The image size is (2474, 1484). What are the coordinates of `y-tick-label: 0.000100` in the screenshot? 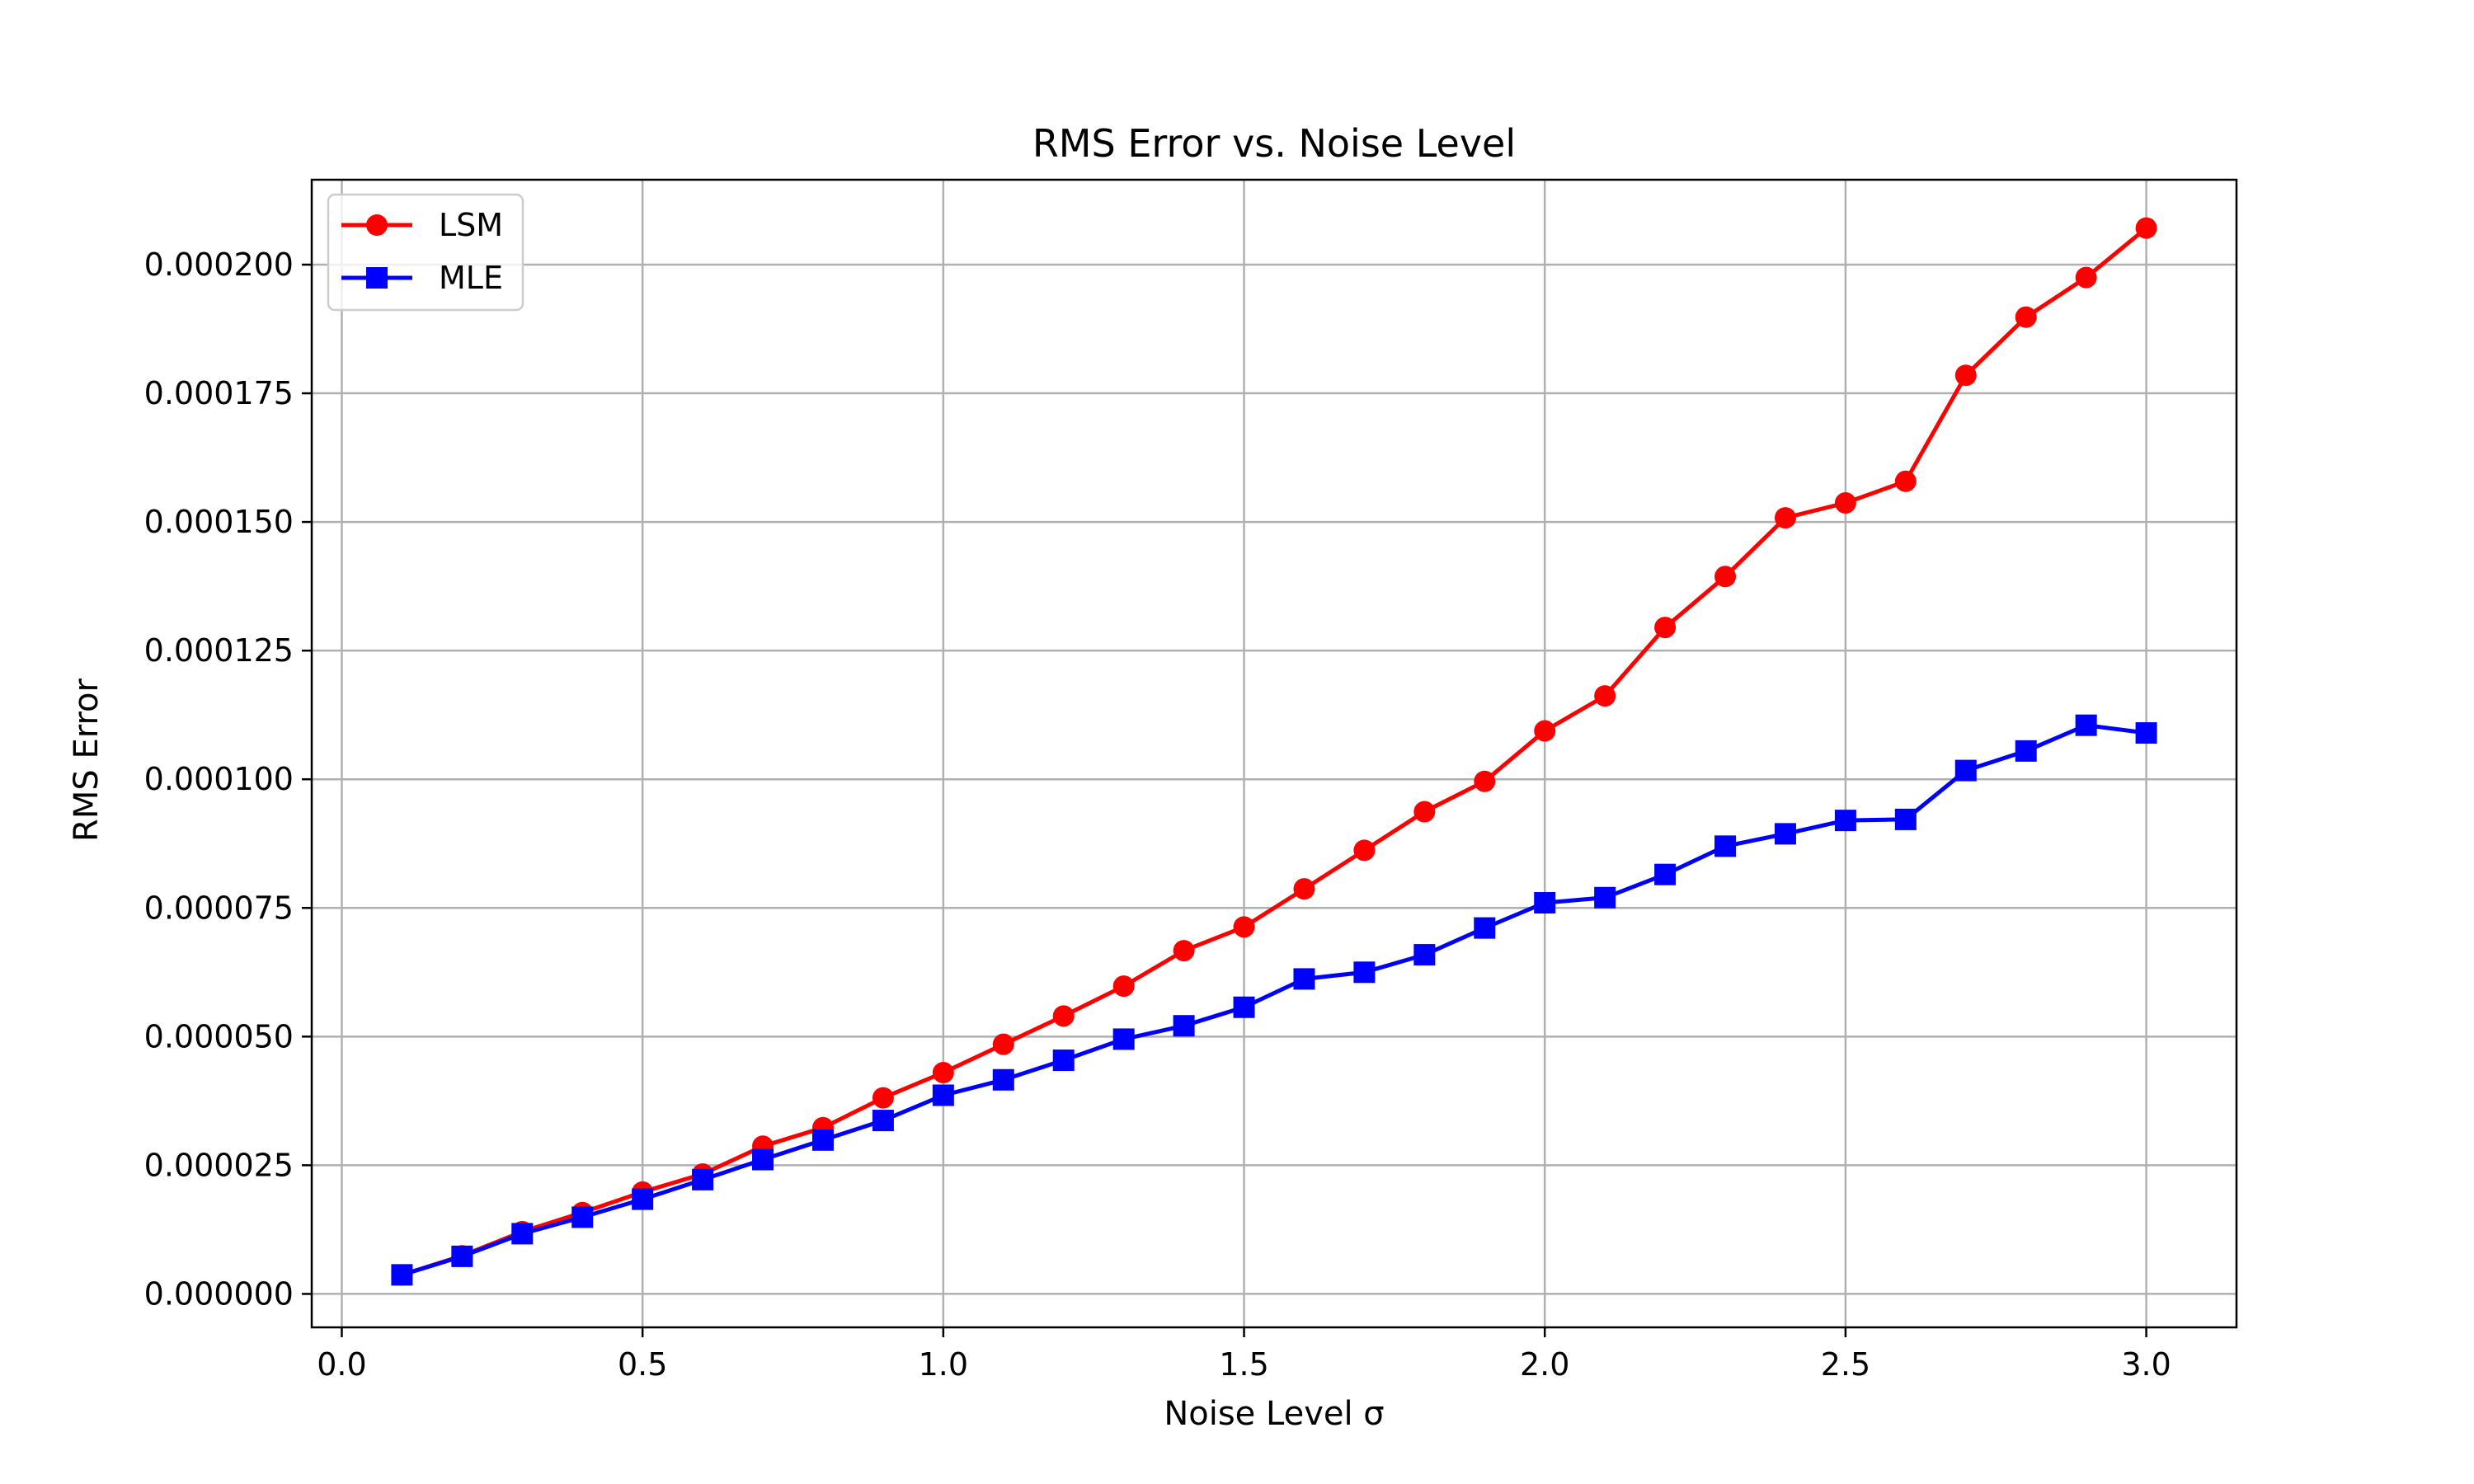 It's located at (219, 779).